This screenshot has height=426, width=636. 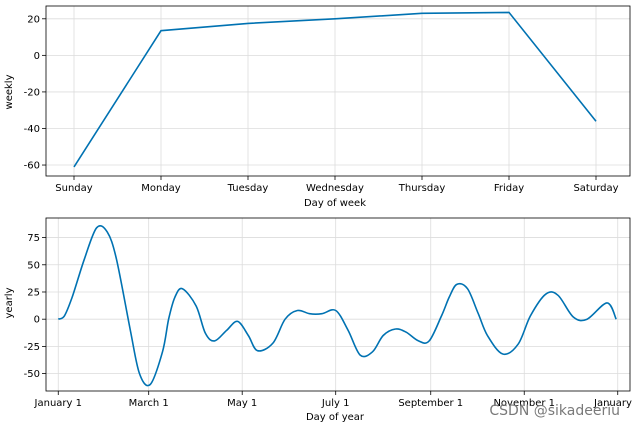 What do you see at coordinates (33, 19) in the screenshot?
I see `weekly-y-tick-label: 20` at bounding box center [33, 19].